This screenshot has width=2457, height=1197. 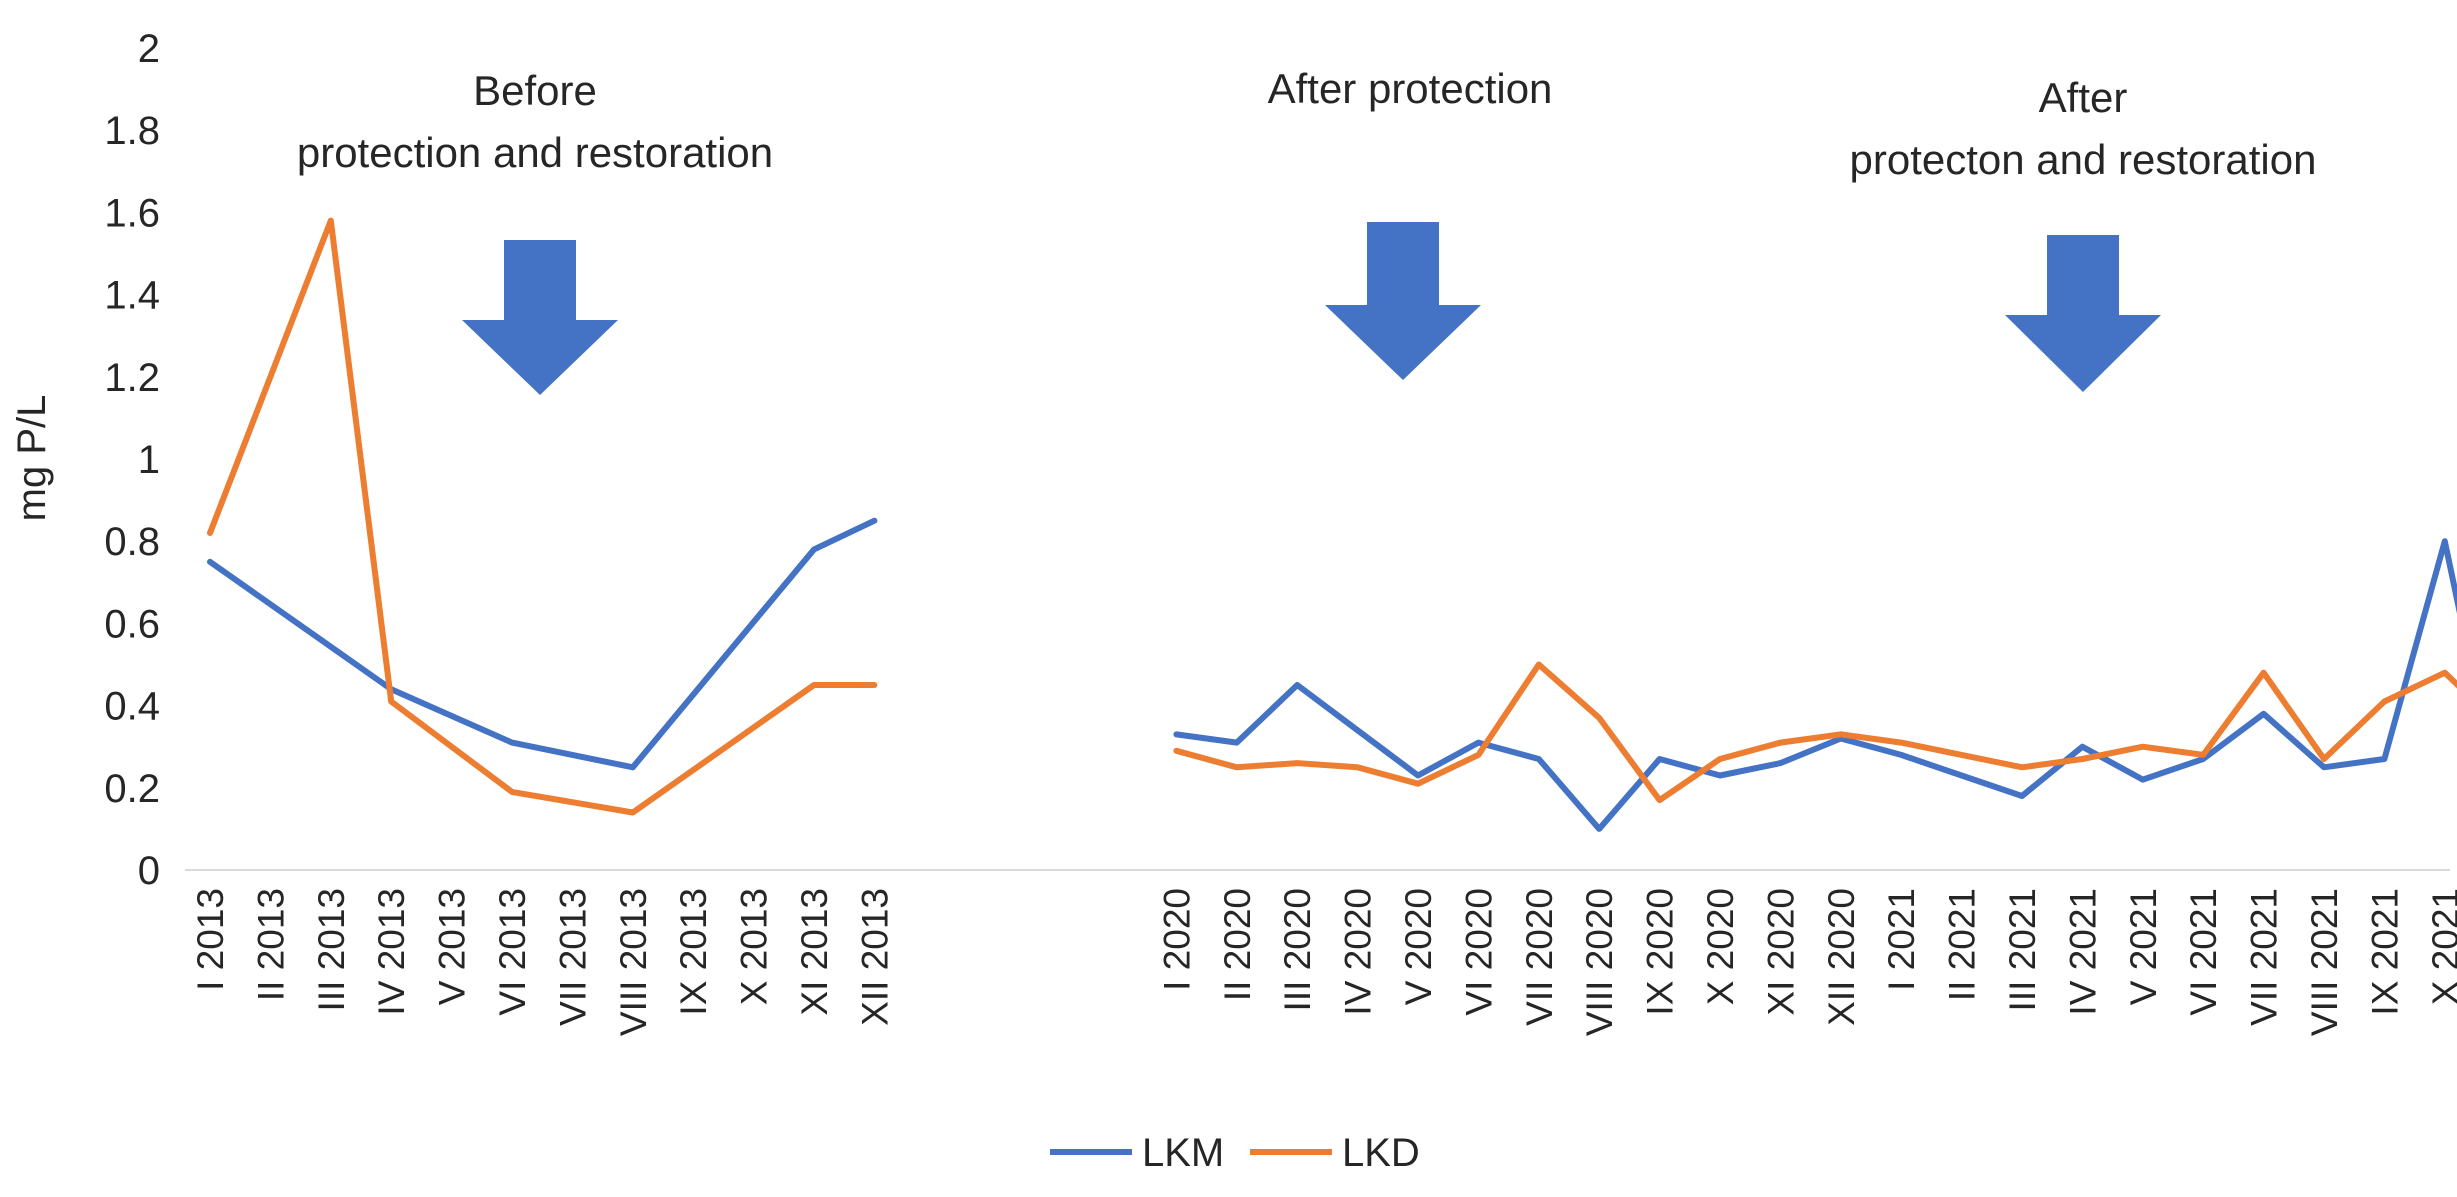 What do you see at coordinates (132, 213) in the screenshot?
I see `y-tick-1-6: 1.6` at bounding box center [132, 213].